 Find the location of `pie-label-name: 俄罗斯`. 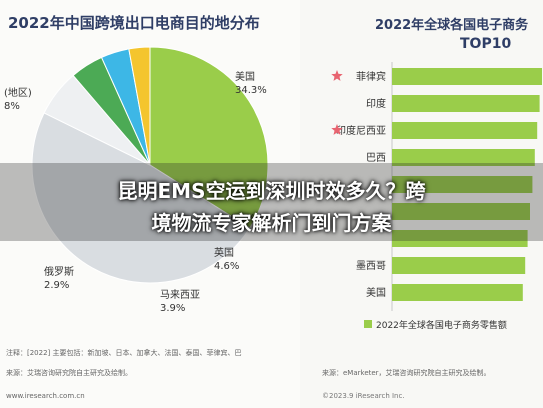

pie-label-name: 俄罗斯 is located at coordinates (59, 271).